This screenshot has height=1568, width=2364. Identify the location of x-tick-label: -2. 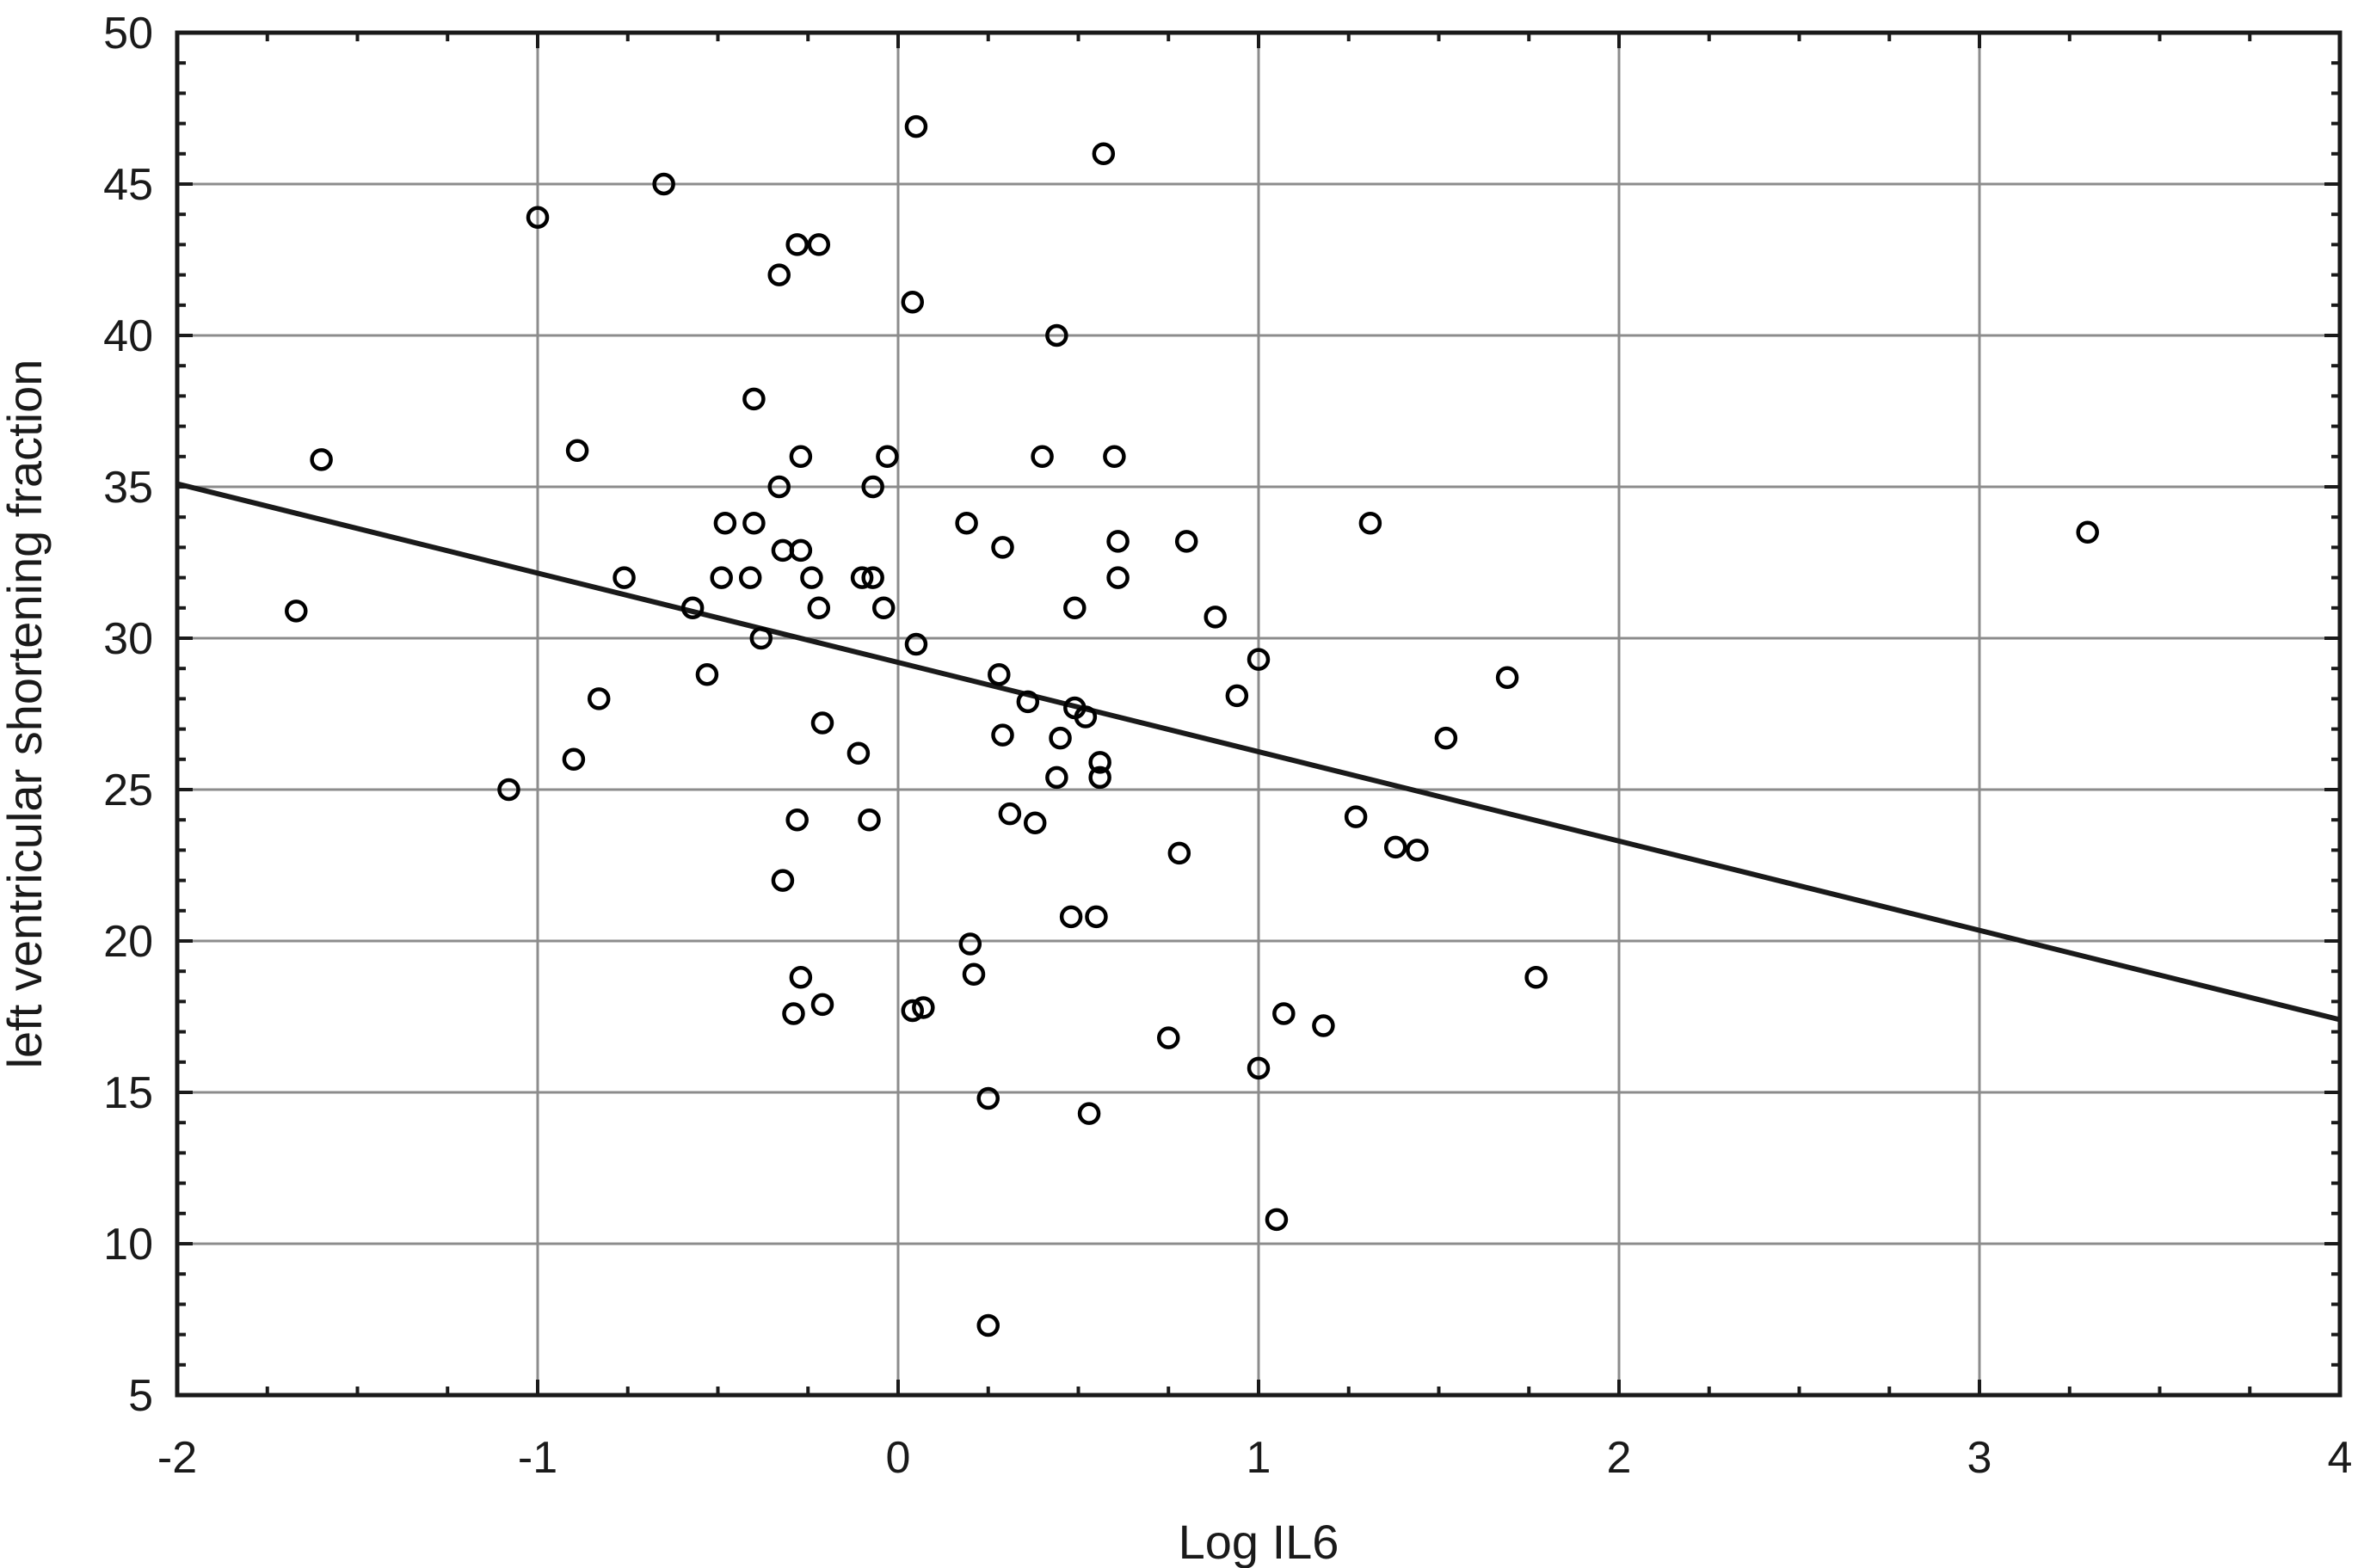
(177, 1458).